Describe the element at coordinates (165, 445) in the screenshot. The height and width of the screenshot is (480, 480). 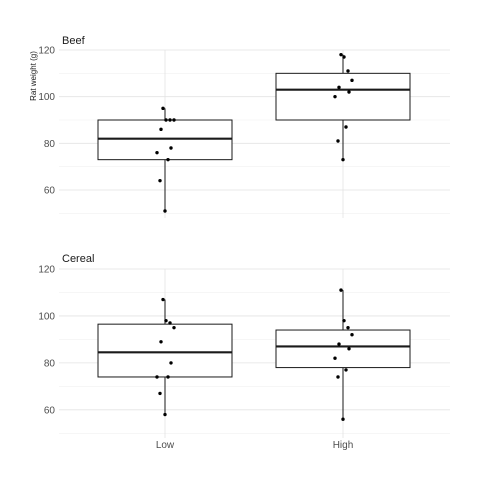
I see `x-tick-label: Low` at that location.